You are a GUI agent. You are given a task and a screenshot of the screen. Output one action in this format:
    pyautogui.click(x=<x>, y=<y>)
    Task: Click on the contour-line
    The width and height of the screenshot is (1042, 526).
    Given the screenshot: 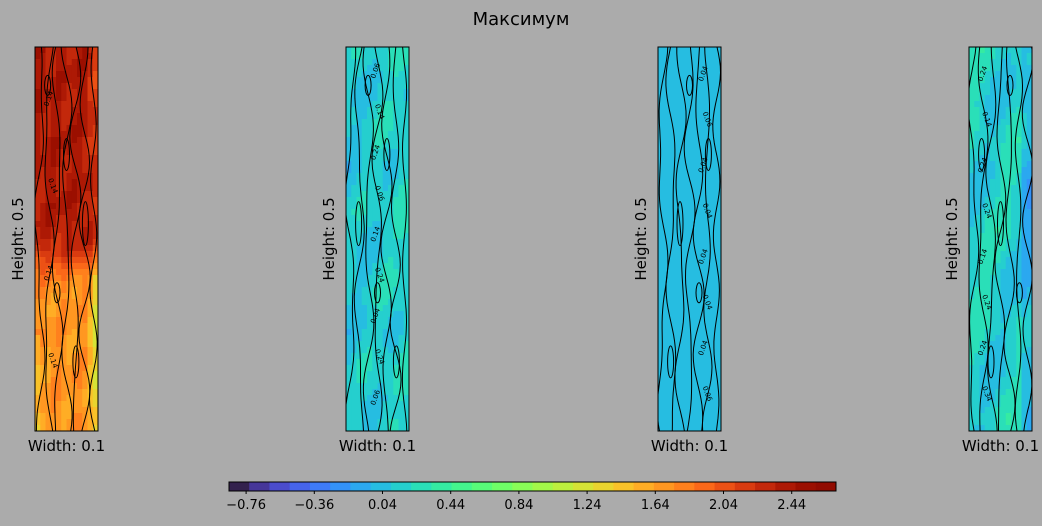 What is the action you would take?
    pyautogui.click(x=680, y=239)
    